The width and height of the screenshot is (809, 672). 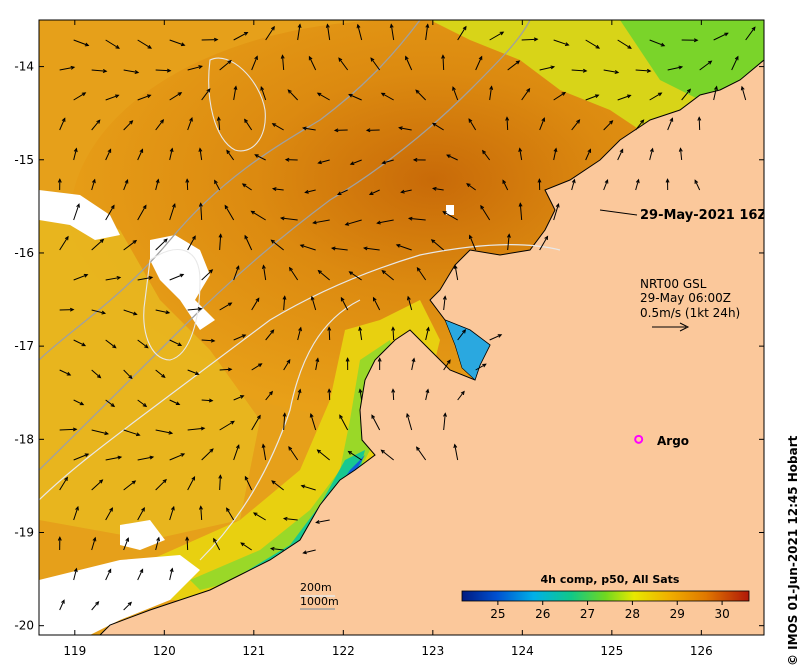 I want to click on lon-tick-label: 120, so click(x=164, y=651).